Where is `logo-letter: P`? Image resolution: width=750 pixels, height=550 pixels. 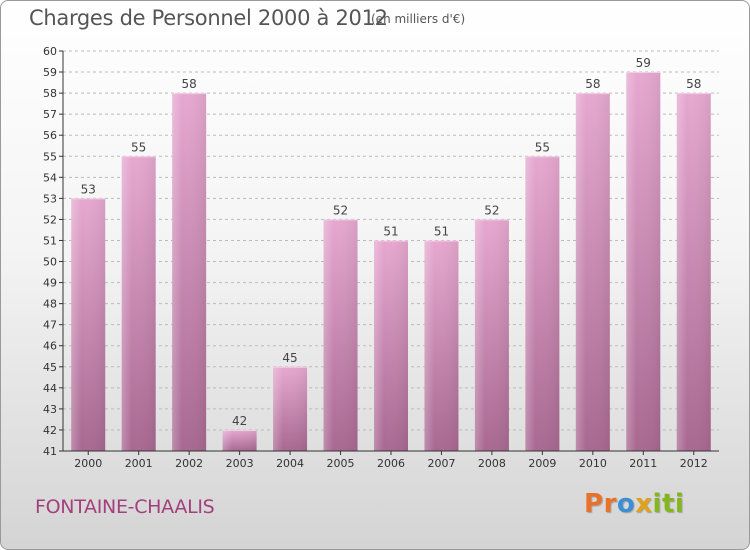
logo-letter: P is located at coordinates (594, 504).